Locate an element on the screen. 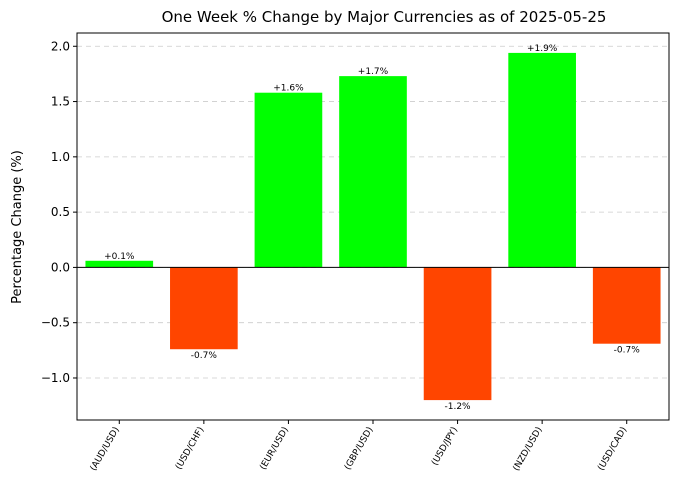 The width and height of the screenshot is (689, 490). y-tick-label: 2.0 is located at coordinates (60, 46).